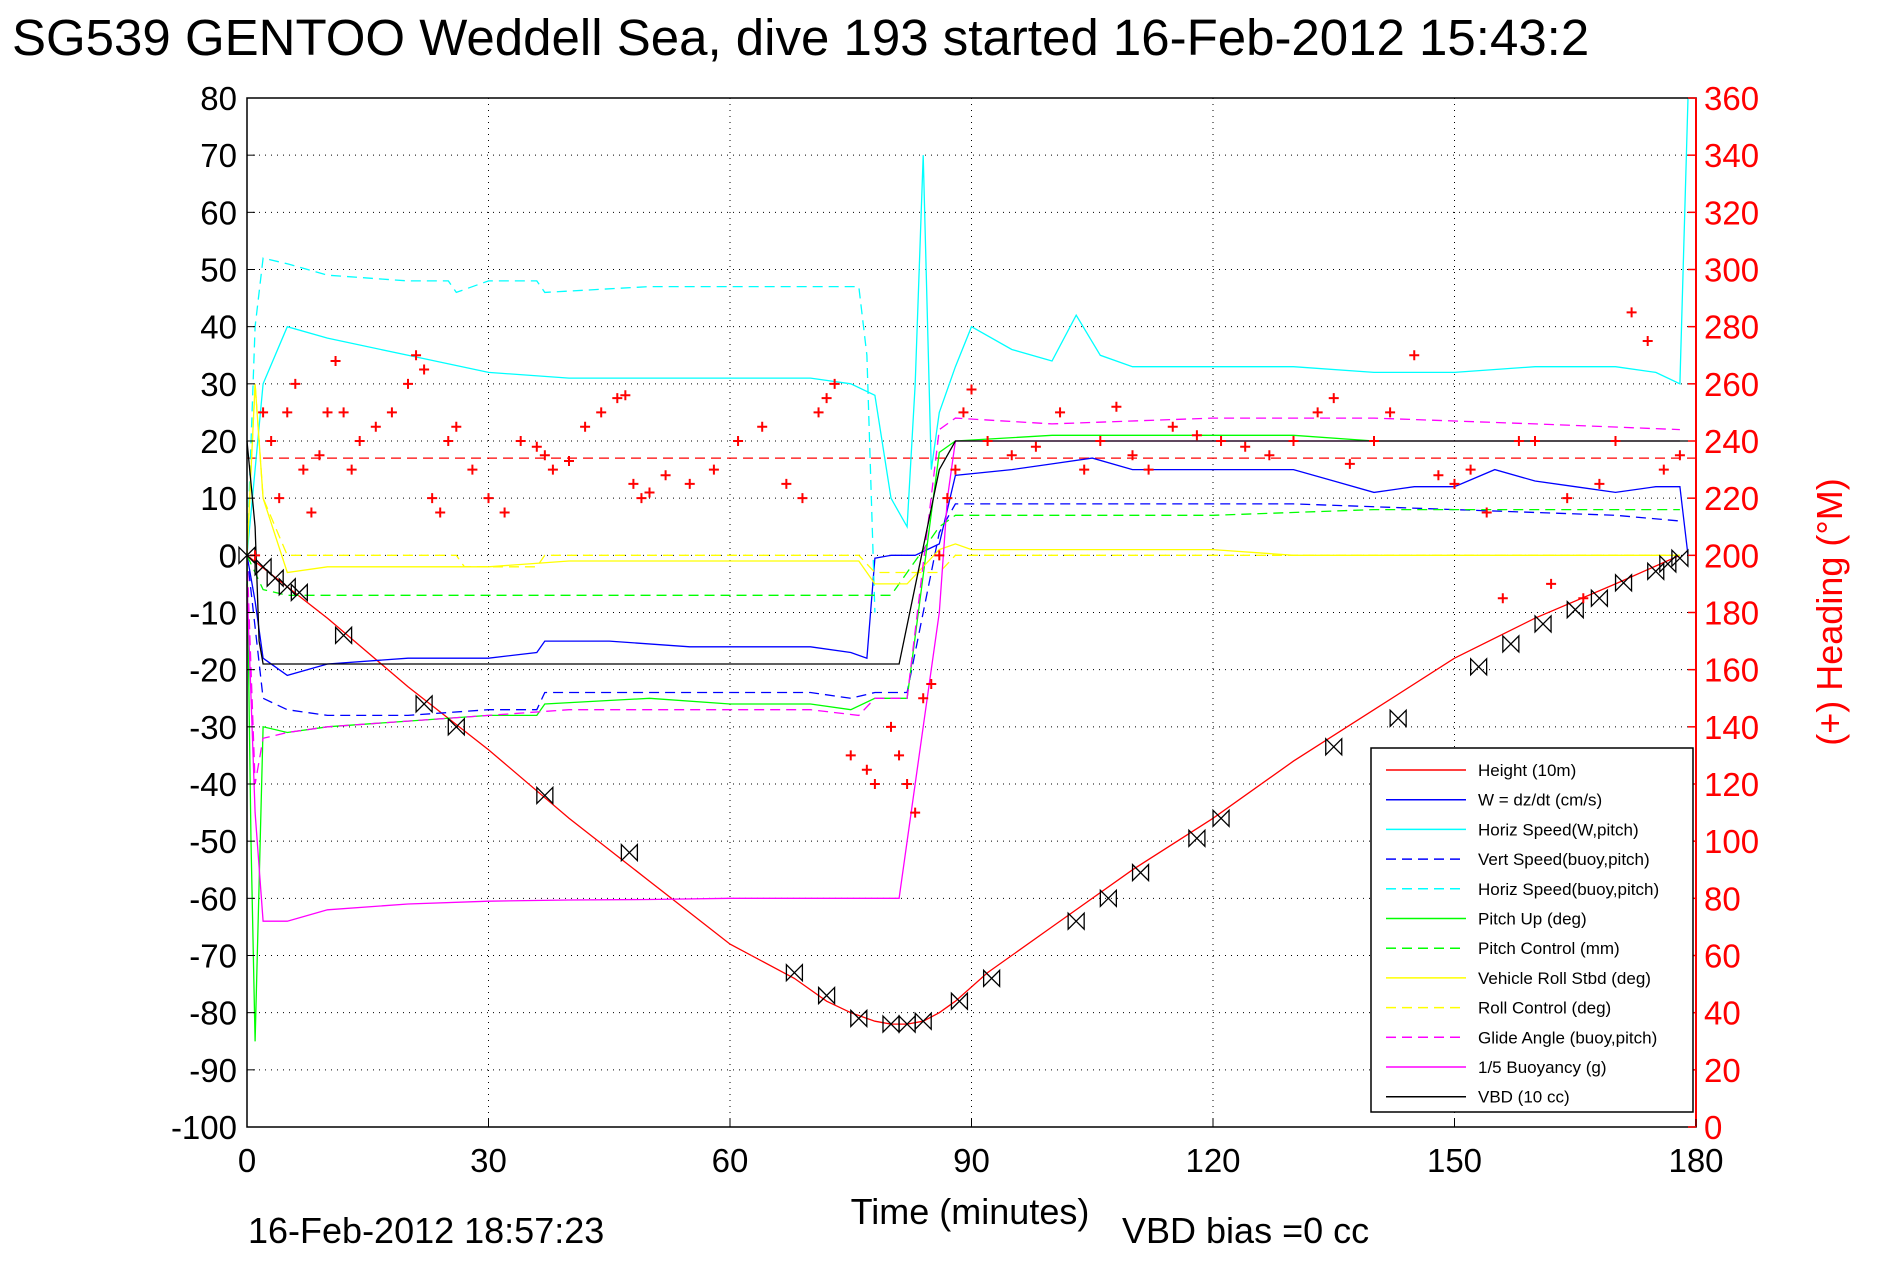 Image resolution: width=1891 pixels, height=1262 pixels. Describe the element at coordinates (218, 155) in the screenshot. I see `y-tick-label: 70` at that location.